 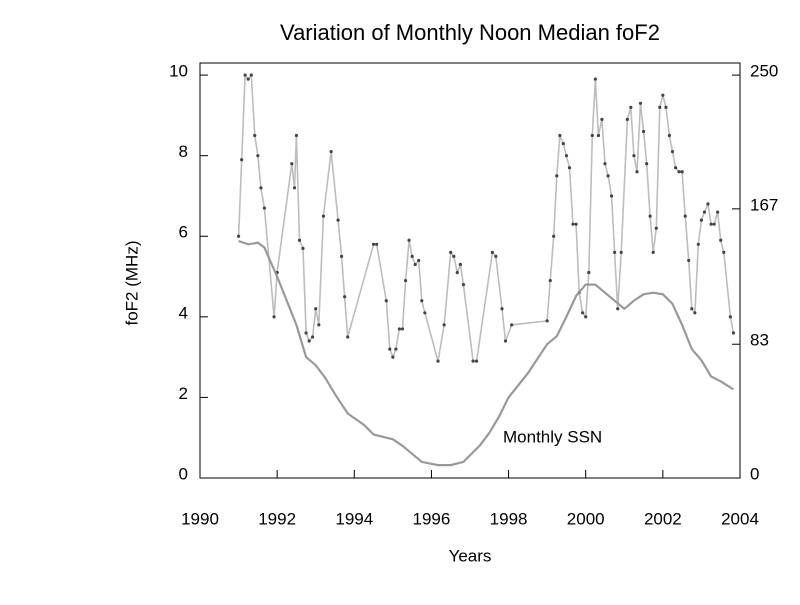 I want to click on y-tick-label: 6, so click(x=183, y=232).